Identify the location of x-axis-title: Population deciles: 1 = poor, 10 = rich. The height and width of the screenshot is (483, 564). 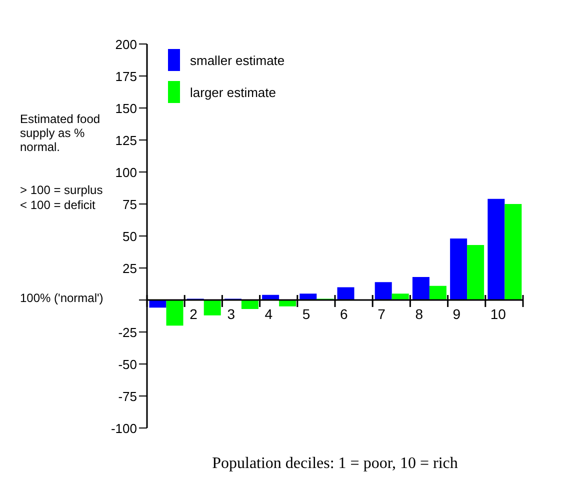
(335, 463).